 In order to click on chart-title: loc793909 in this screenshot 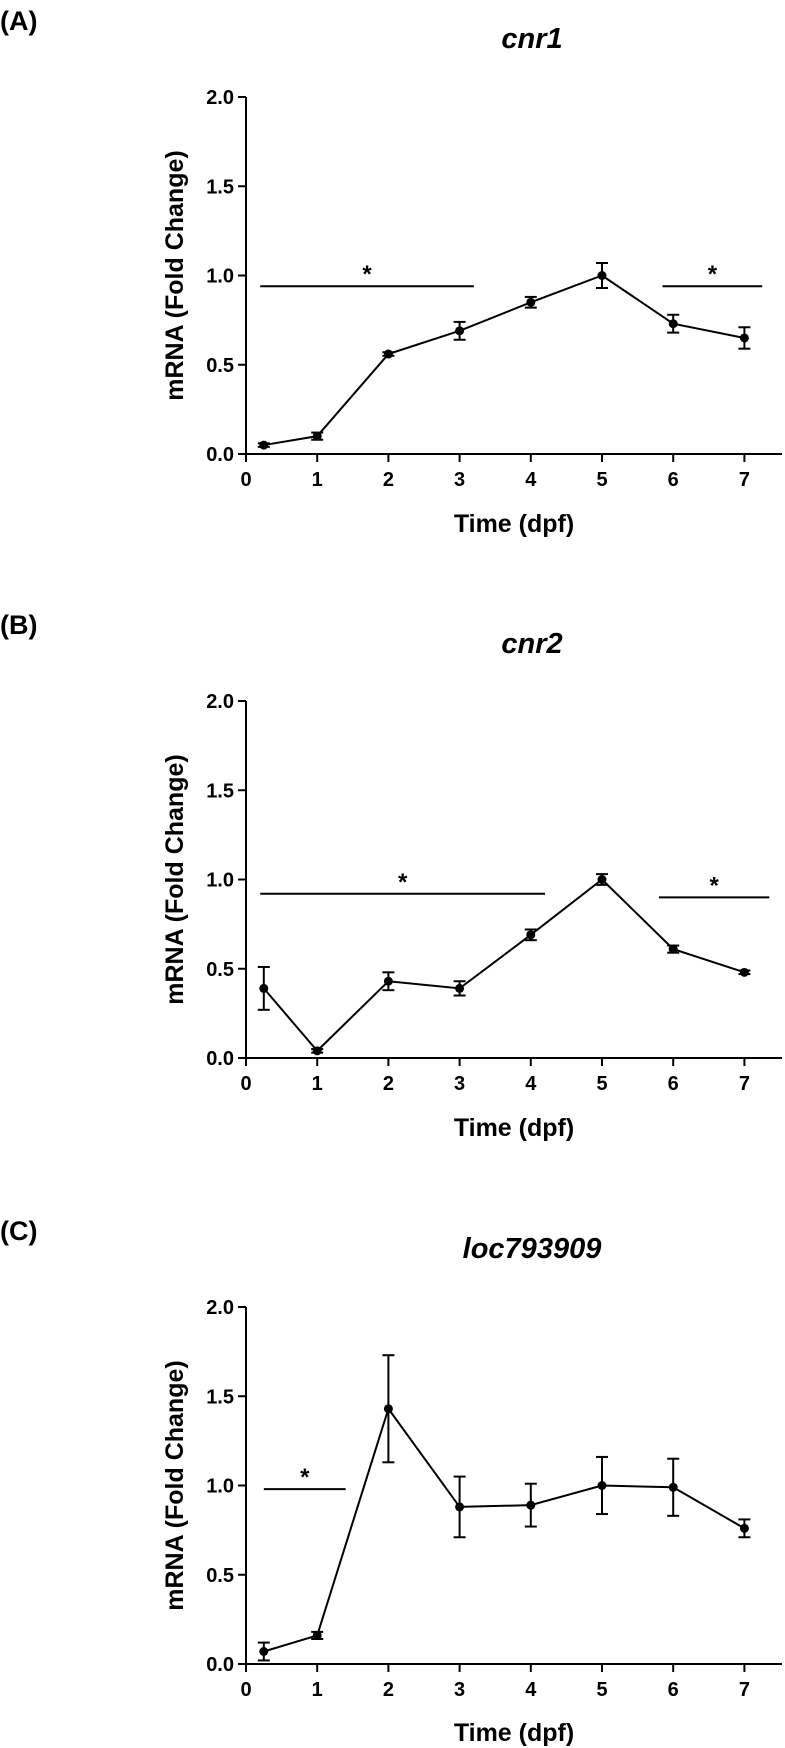, I will do `click(532, 1249)`.